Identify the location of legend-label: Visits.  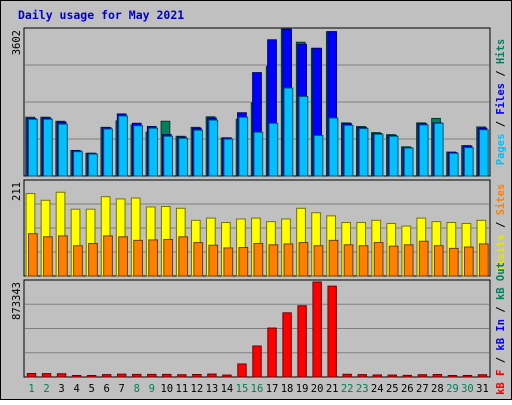
(501, 253).